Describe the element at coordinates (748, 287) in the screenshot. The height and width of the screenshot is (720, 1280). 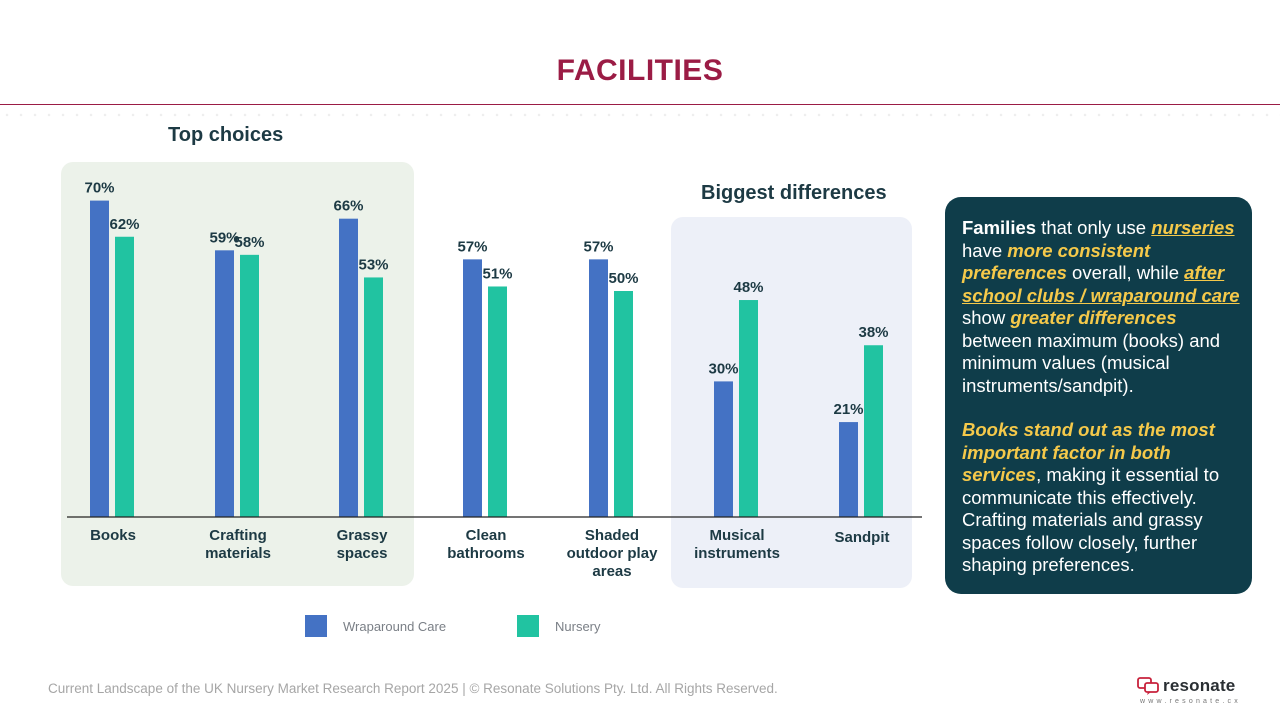
I see `data-label-nursery-5: 48%` at that location.